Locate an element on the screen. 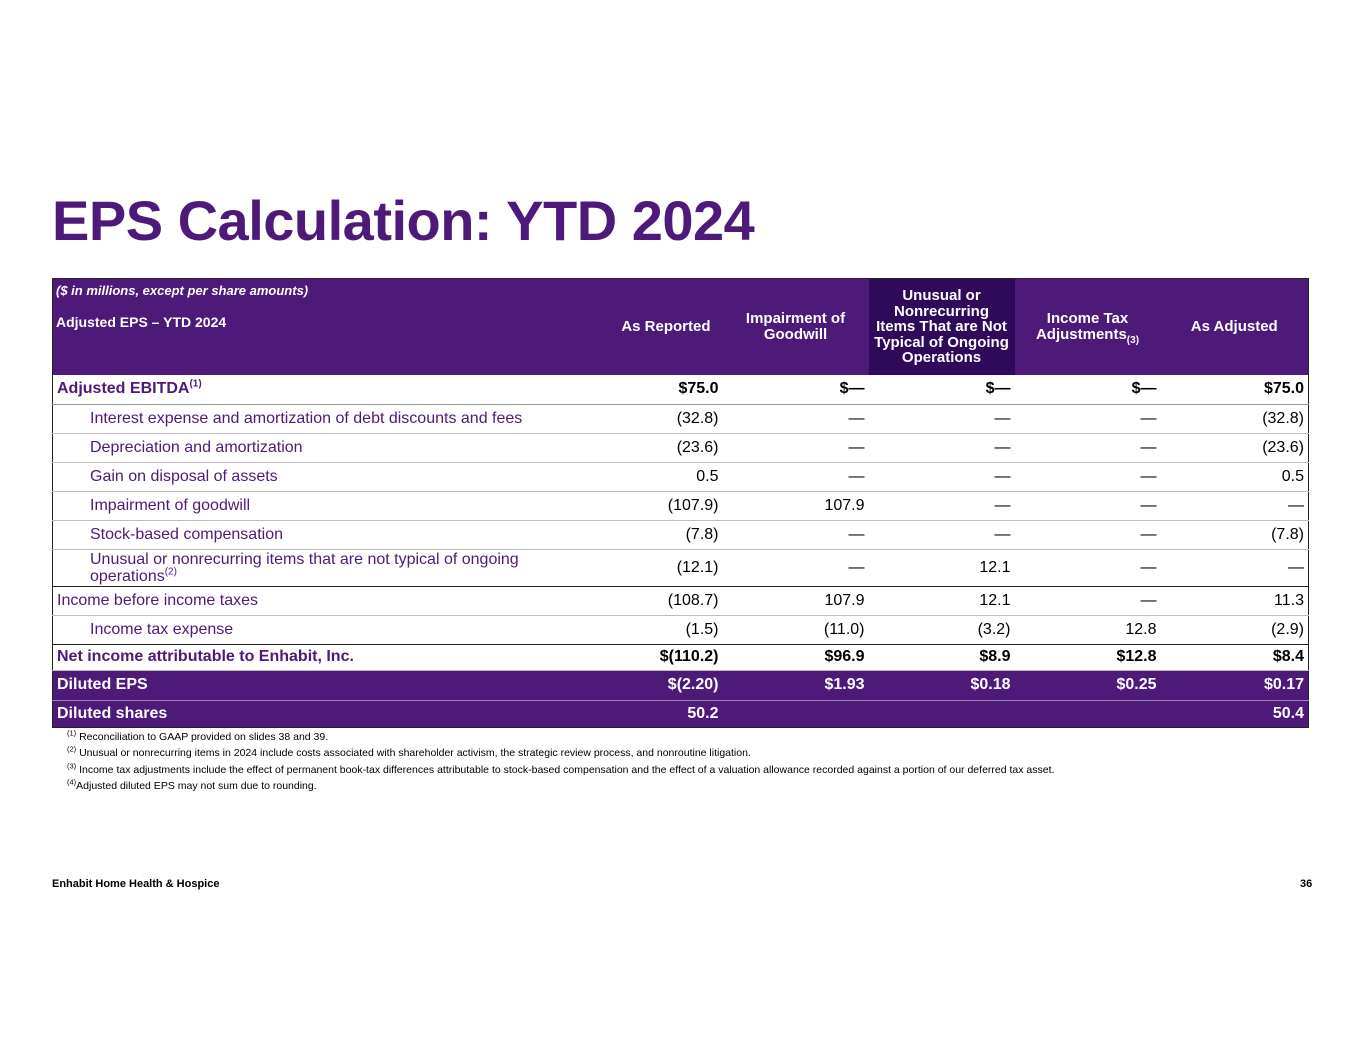 The width and height of the screenshot is (1365, 1055). cell-as-reported: (23.6) is located at coordinates (697, 447).